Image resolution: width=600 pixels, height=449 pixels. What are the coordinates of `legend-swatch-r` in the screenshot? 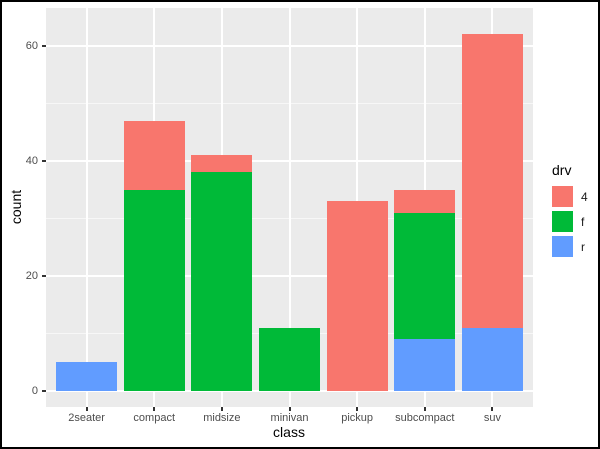 It's located at (562, 246).